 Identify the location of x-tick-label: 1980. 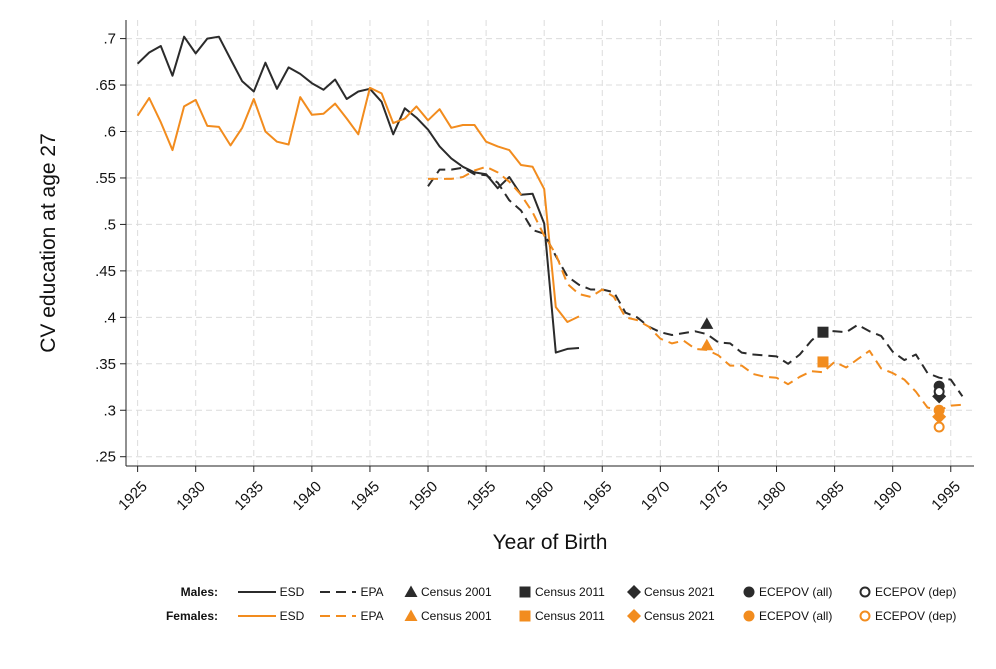
(772, 496).